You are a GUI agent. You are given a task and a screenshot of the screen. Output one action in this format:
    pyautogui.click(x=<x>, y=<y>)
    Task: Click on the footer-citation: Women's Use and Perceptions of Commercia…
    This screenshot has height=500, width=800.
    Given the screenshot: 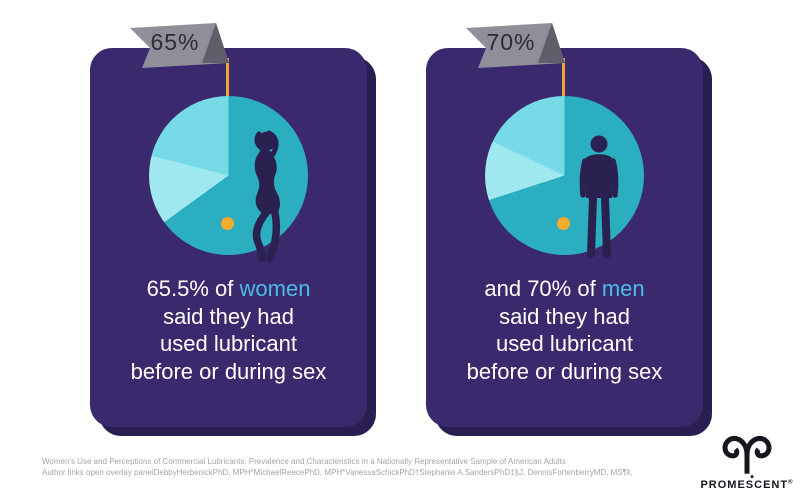 What is the action you would take?
    pyautogui.click(x=352, y=467)
    